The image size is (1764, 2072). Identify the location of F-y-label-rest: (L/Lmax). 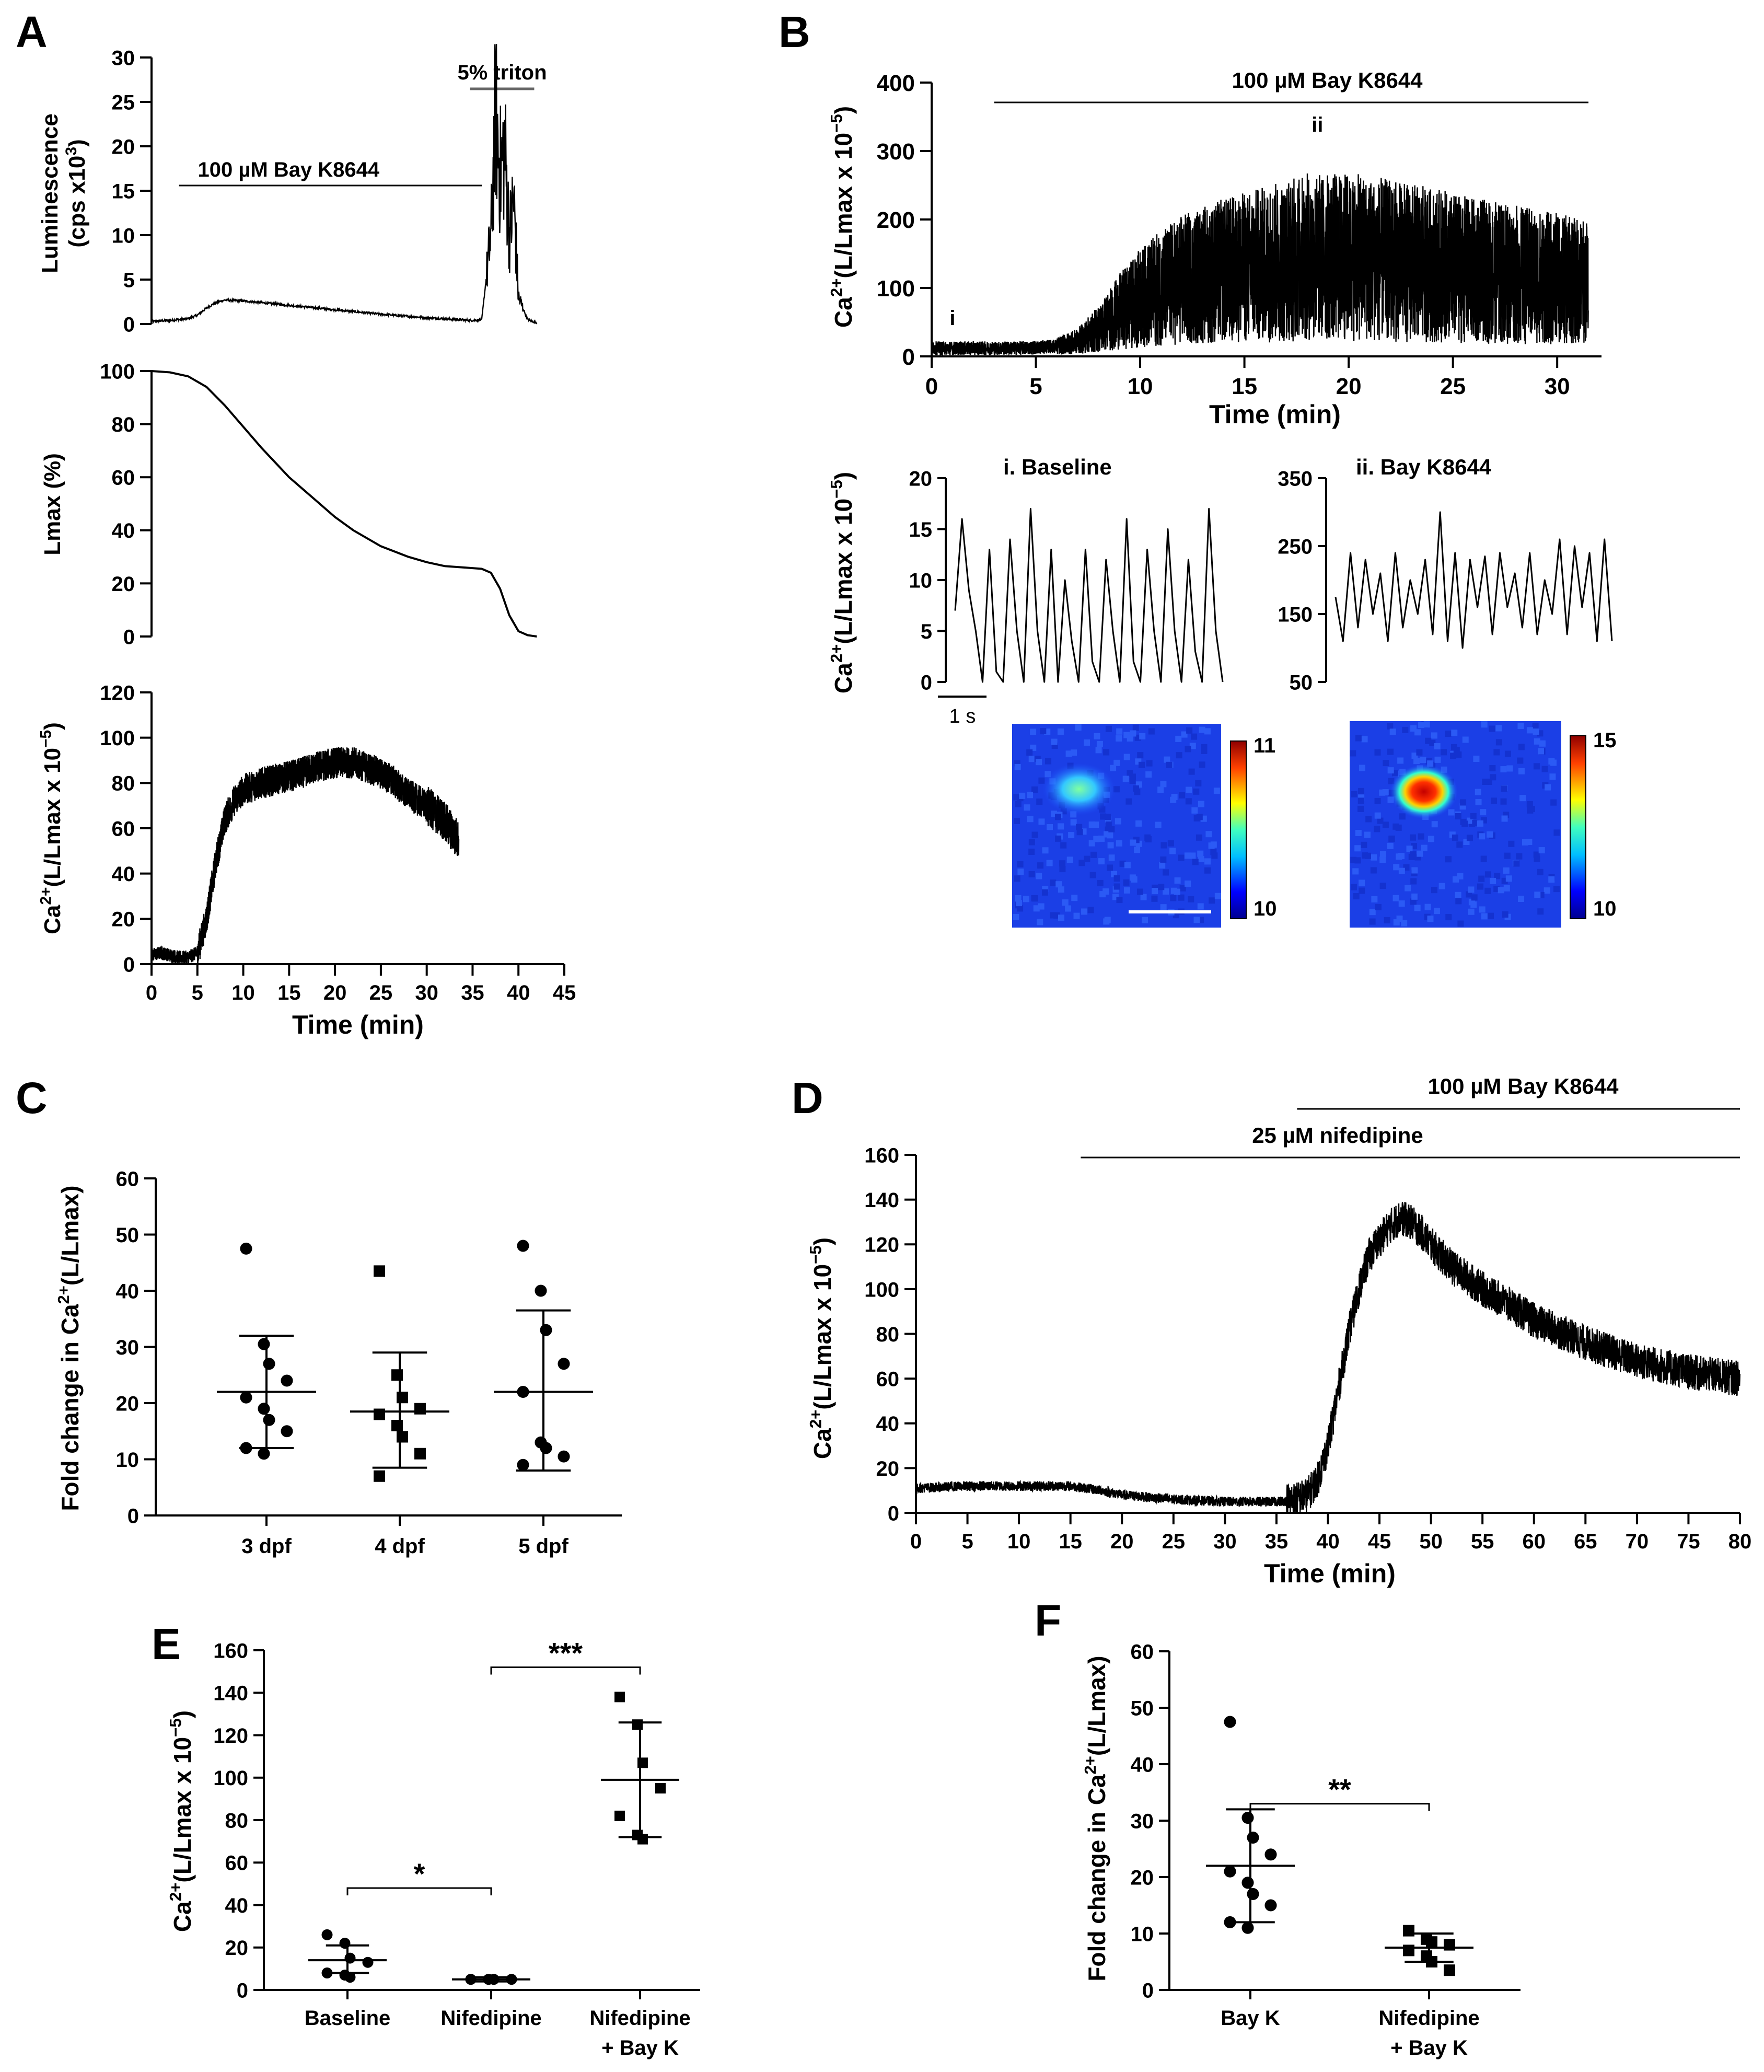
(1096, 1706).